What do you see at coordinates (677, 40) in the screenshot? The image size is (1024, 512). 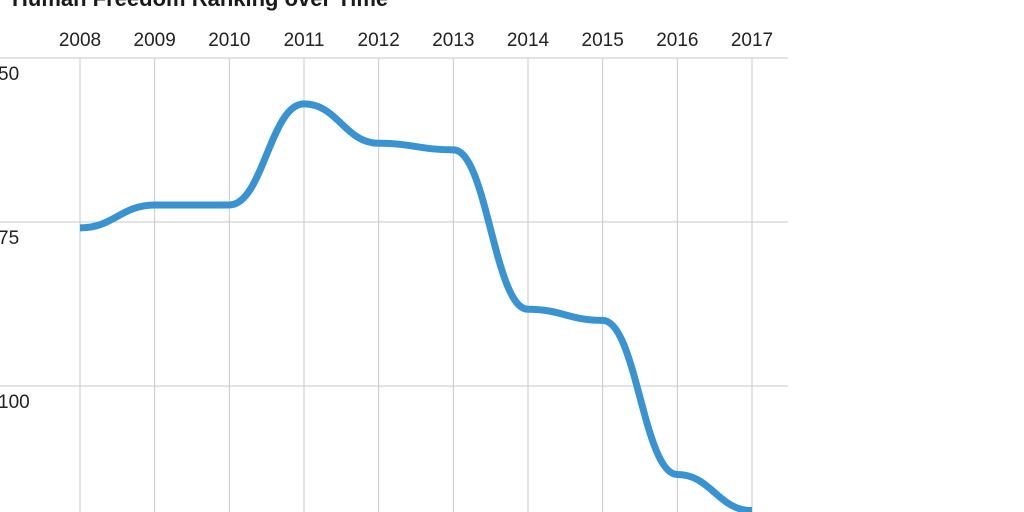 I see `x-tick-label: 2016` at bounding box center [677, 40].